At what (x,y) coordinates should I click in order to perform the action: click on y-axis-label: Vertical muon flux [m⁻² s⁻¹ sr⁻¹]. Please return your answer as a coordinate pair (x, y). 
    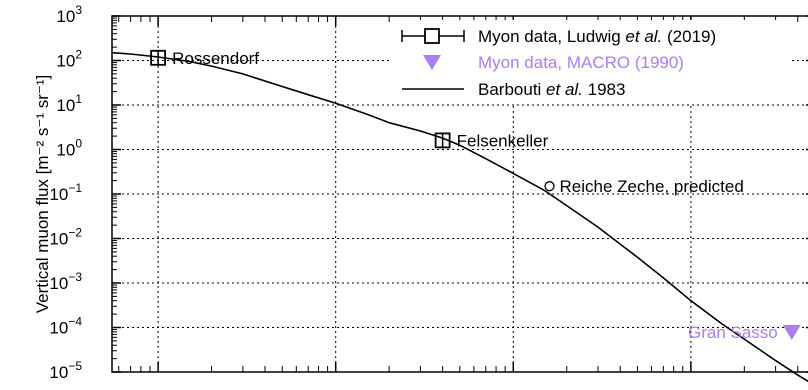
    Looking at the image, I should click on (42, 194).